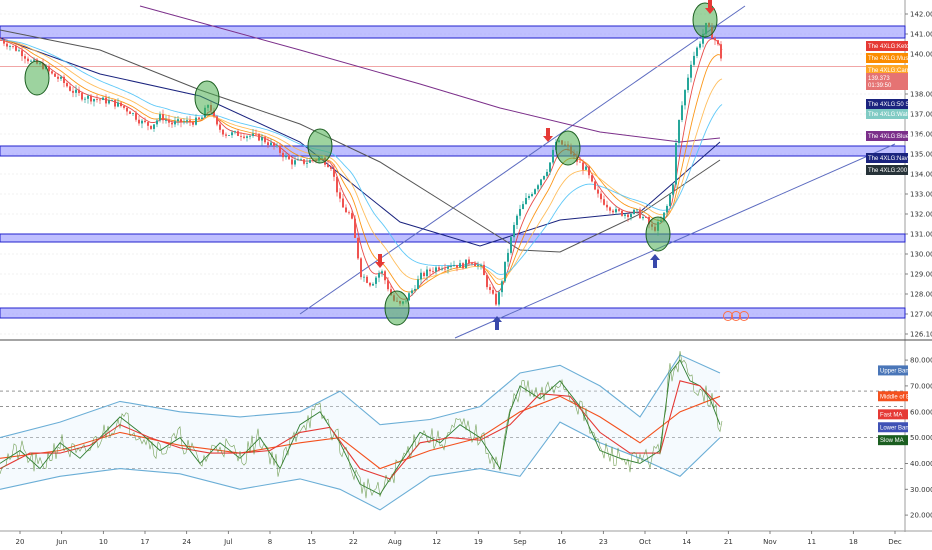 The height and width of the screenshot is (550, 932). Describe the element at coordinates (20, 542) in the screenshot. I see `time-tick-label: 20` at that location.